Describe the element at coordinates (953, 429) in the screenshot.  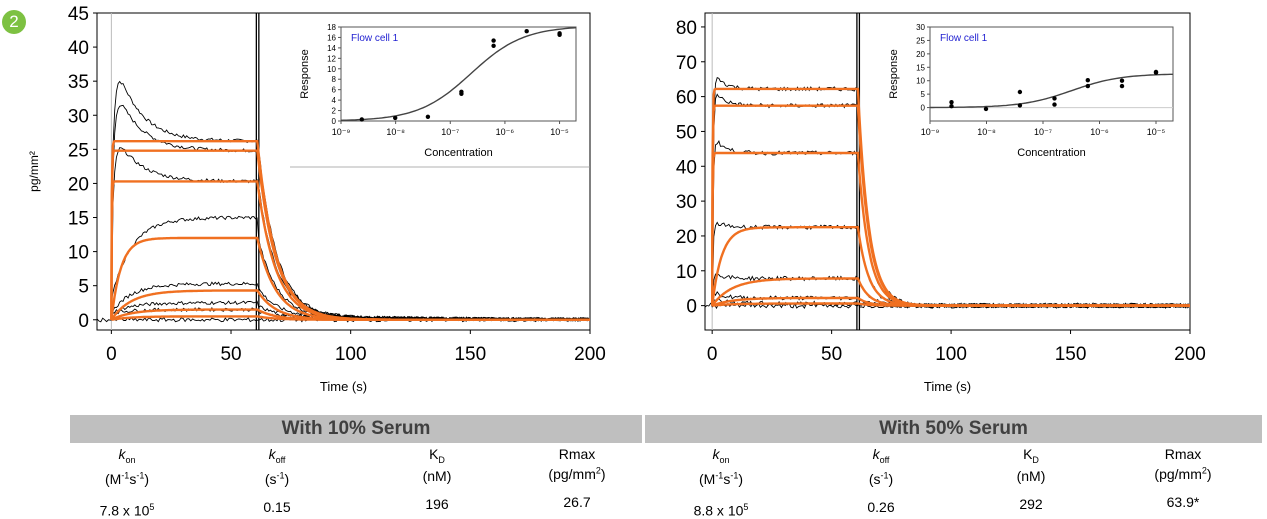
I see `right-panel-header: With 50% Serum` at that location.